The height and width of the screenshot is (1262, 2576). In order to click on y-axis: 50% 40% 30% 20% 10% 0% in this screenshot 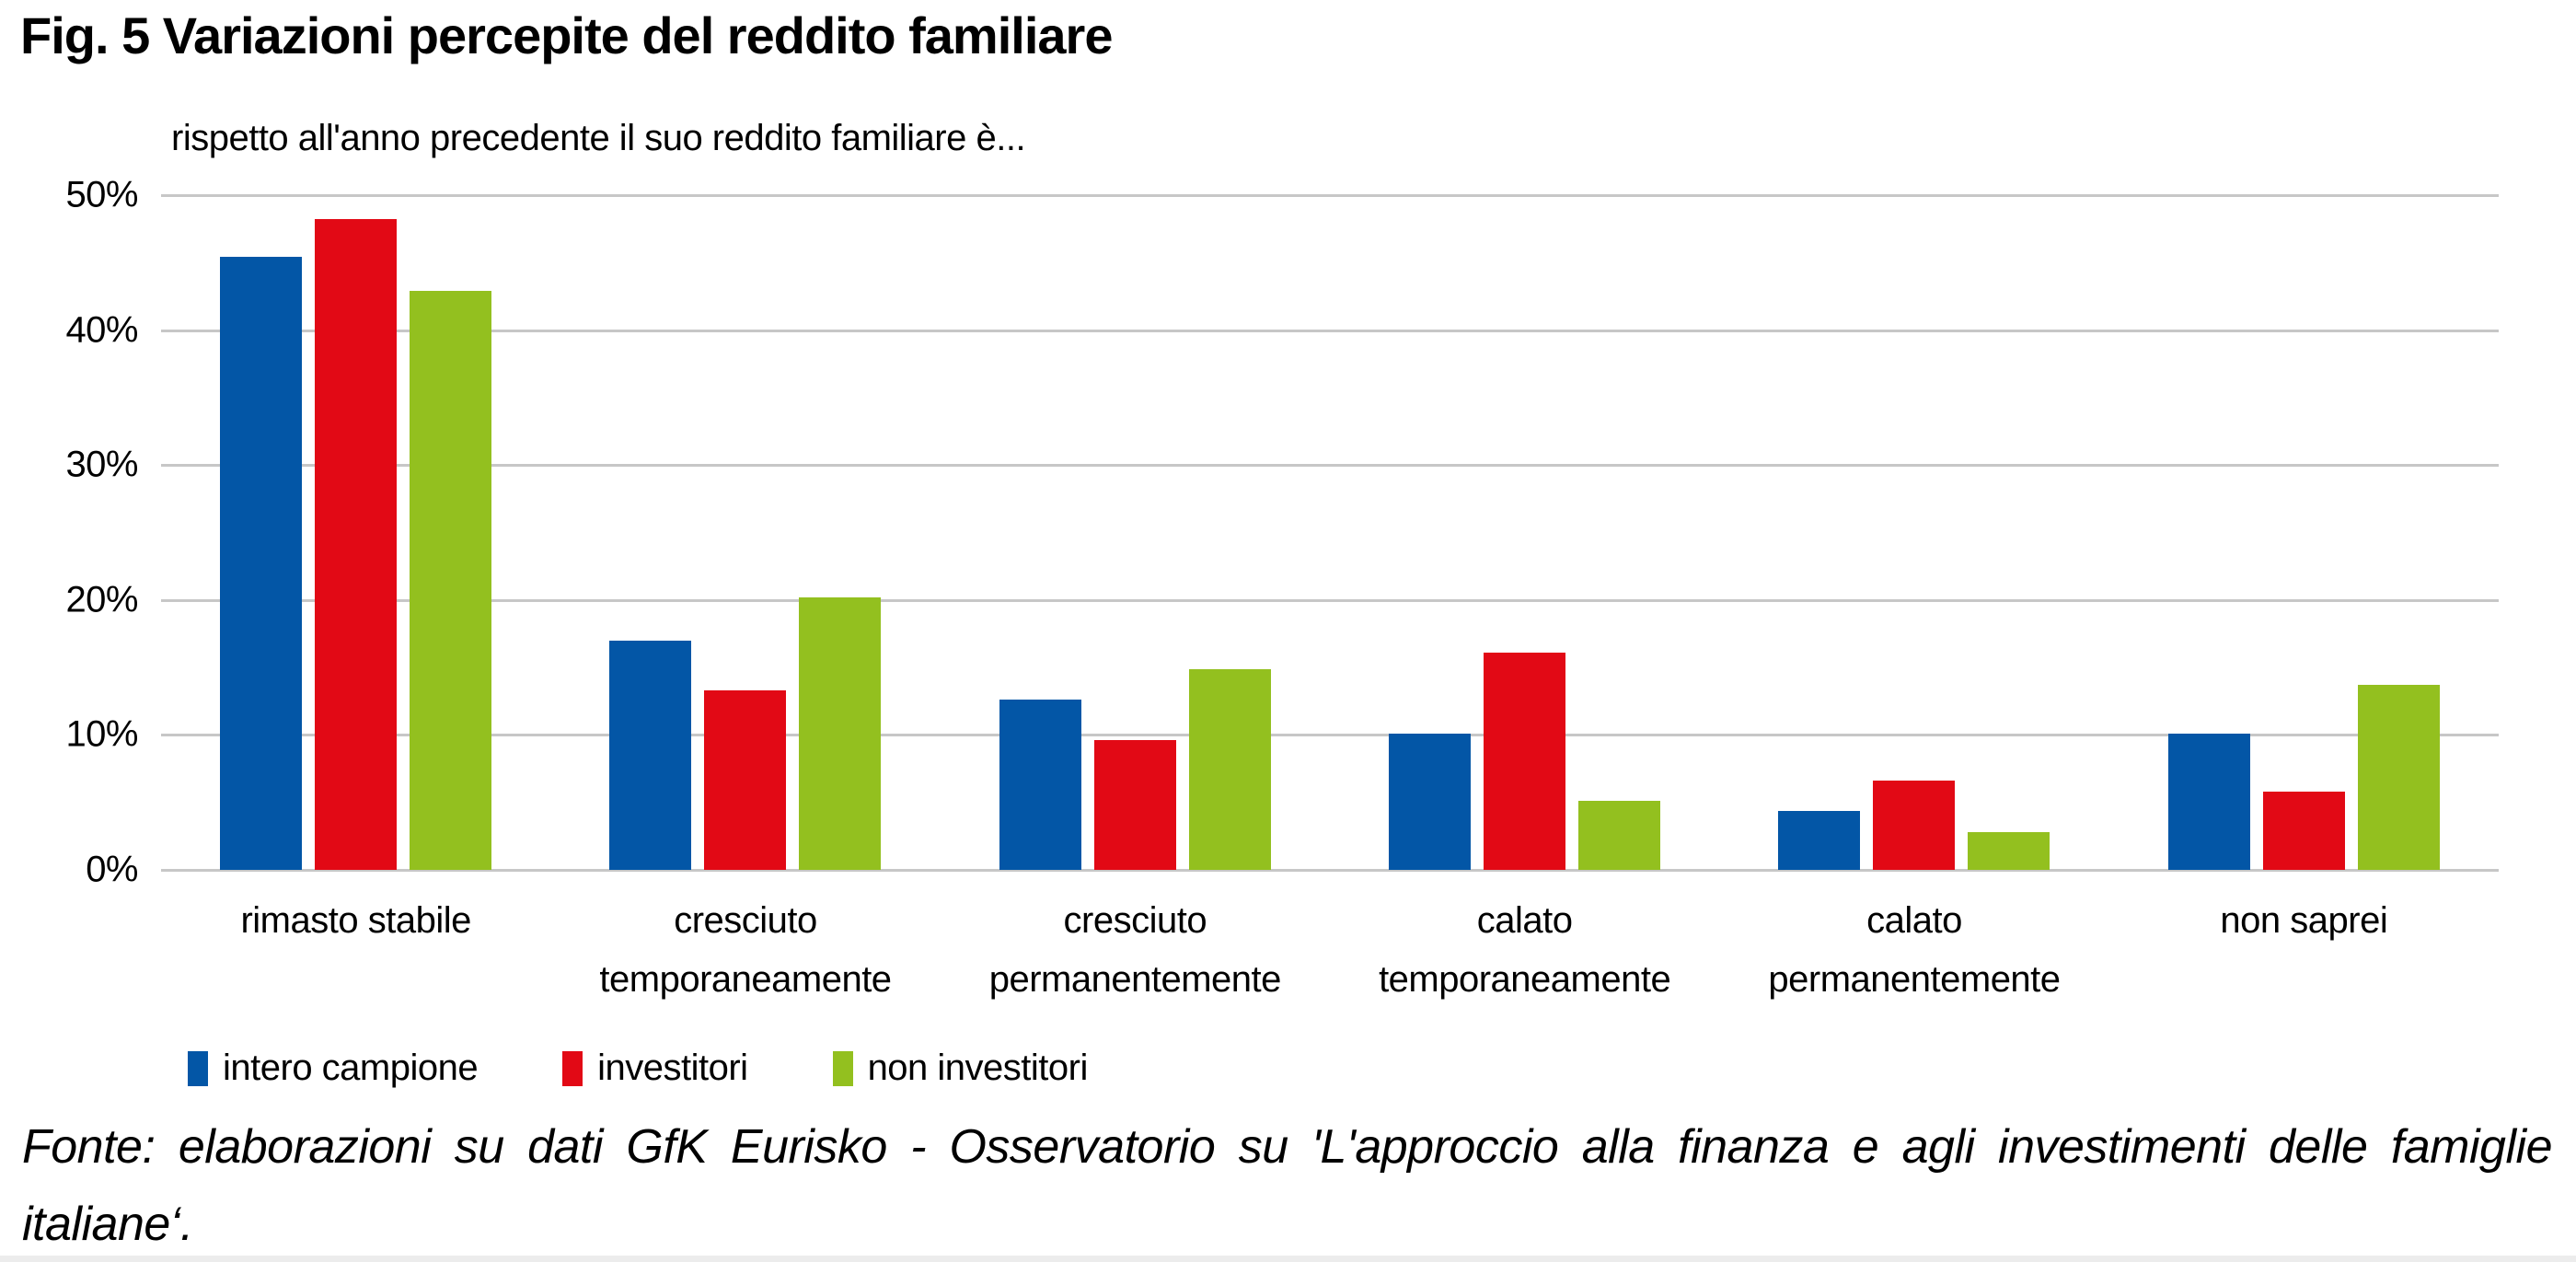, I will do `click(69, 532)`.